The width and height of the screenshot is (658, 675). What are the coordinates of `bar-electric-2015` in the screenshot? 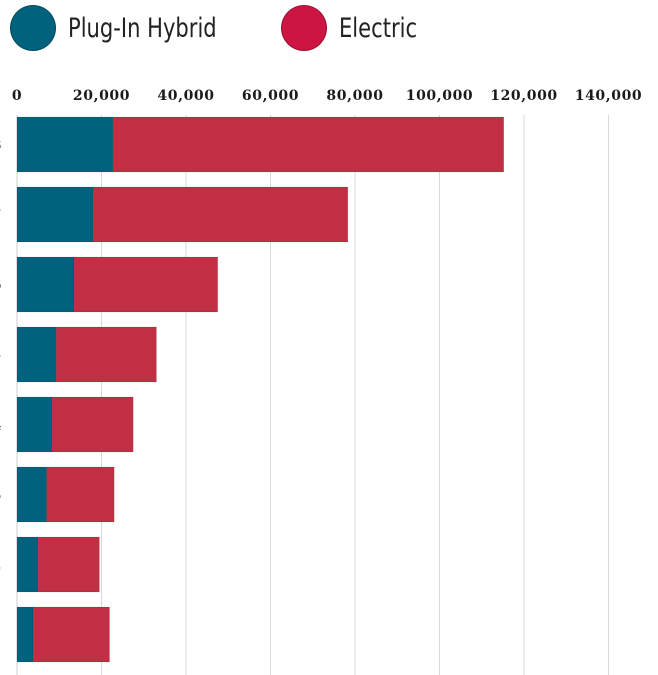 It's located at (106, 354).